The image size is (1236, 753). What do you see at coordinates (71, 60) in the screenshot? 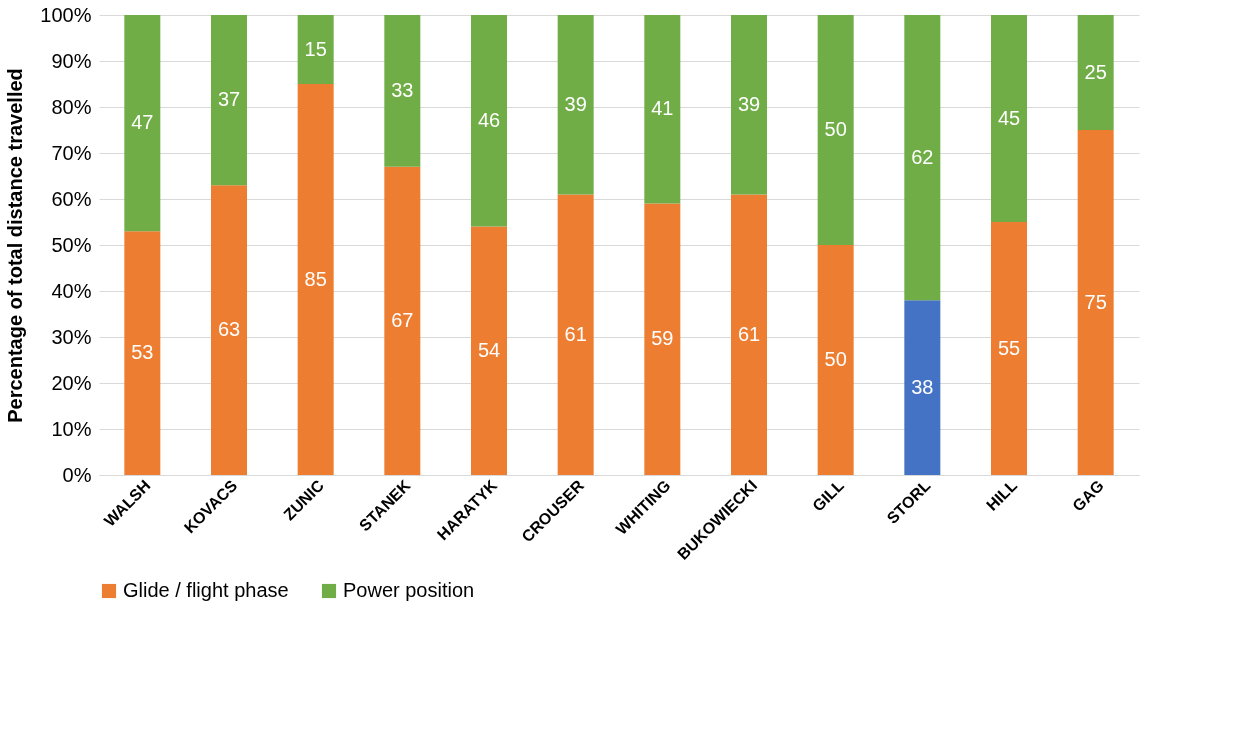
I see `y-tick-label: 90%` at bounding box center [71, 60].